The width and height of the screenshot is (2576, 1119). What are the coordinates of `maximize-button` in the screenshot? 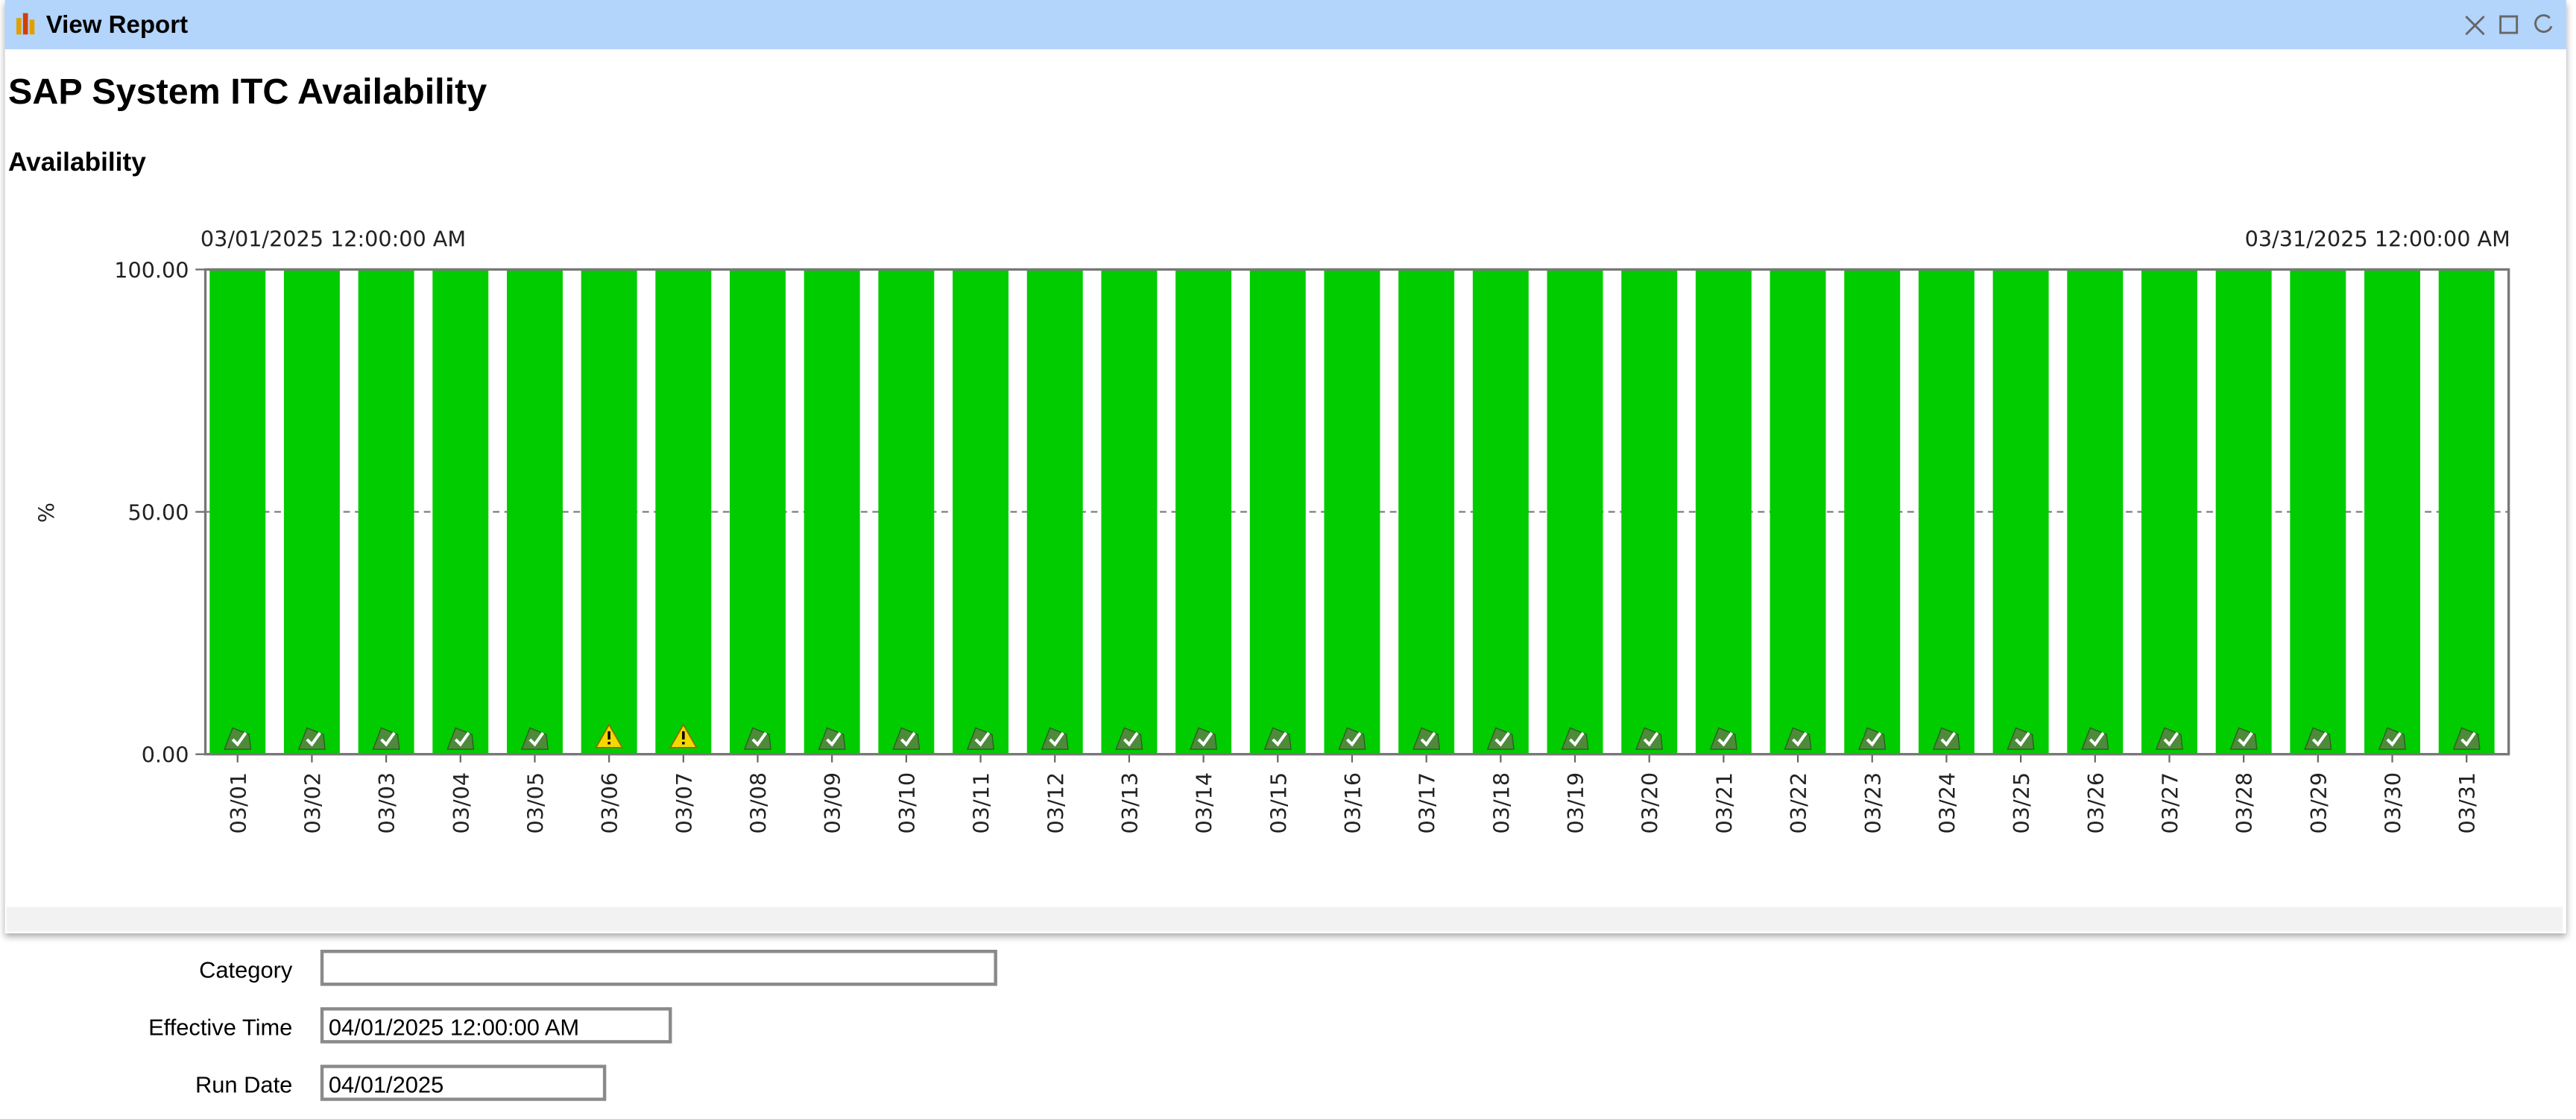 It's located at (2509, 24).